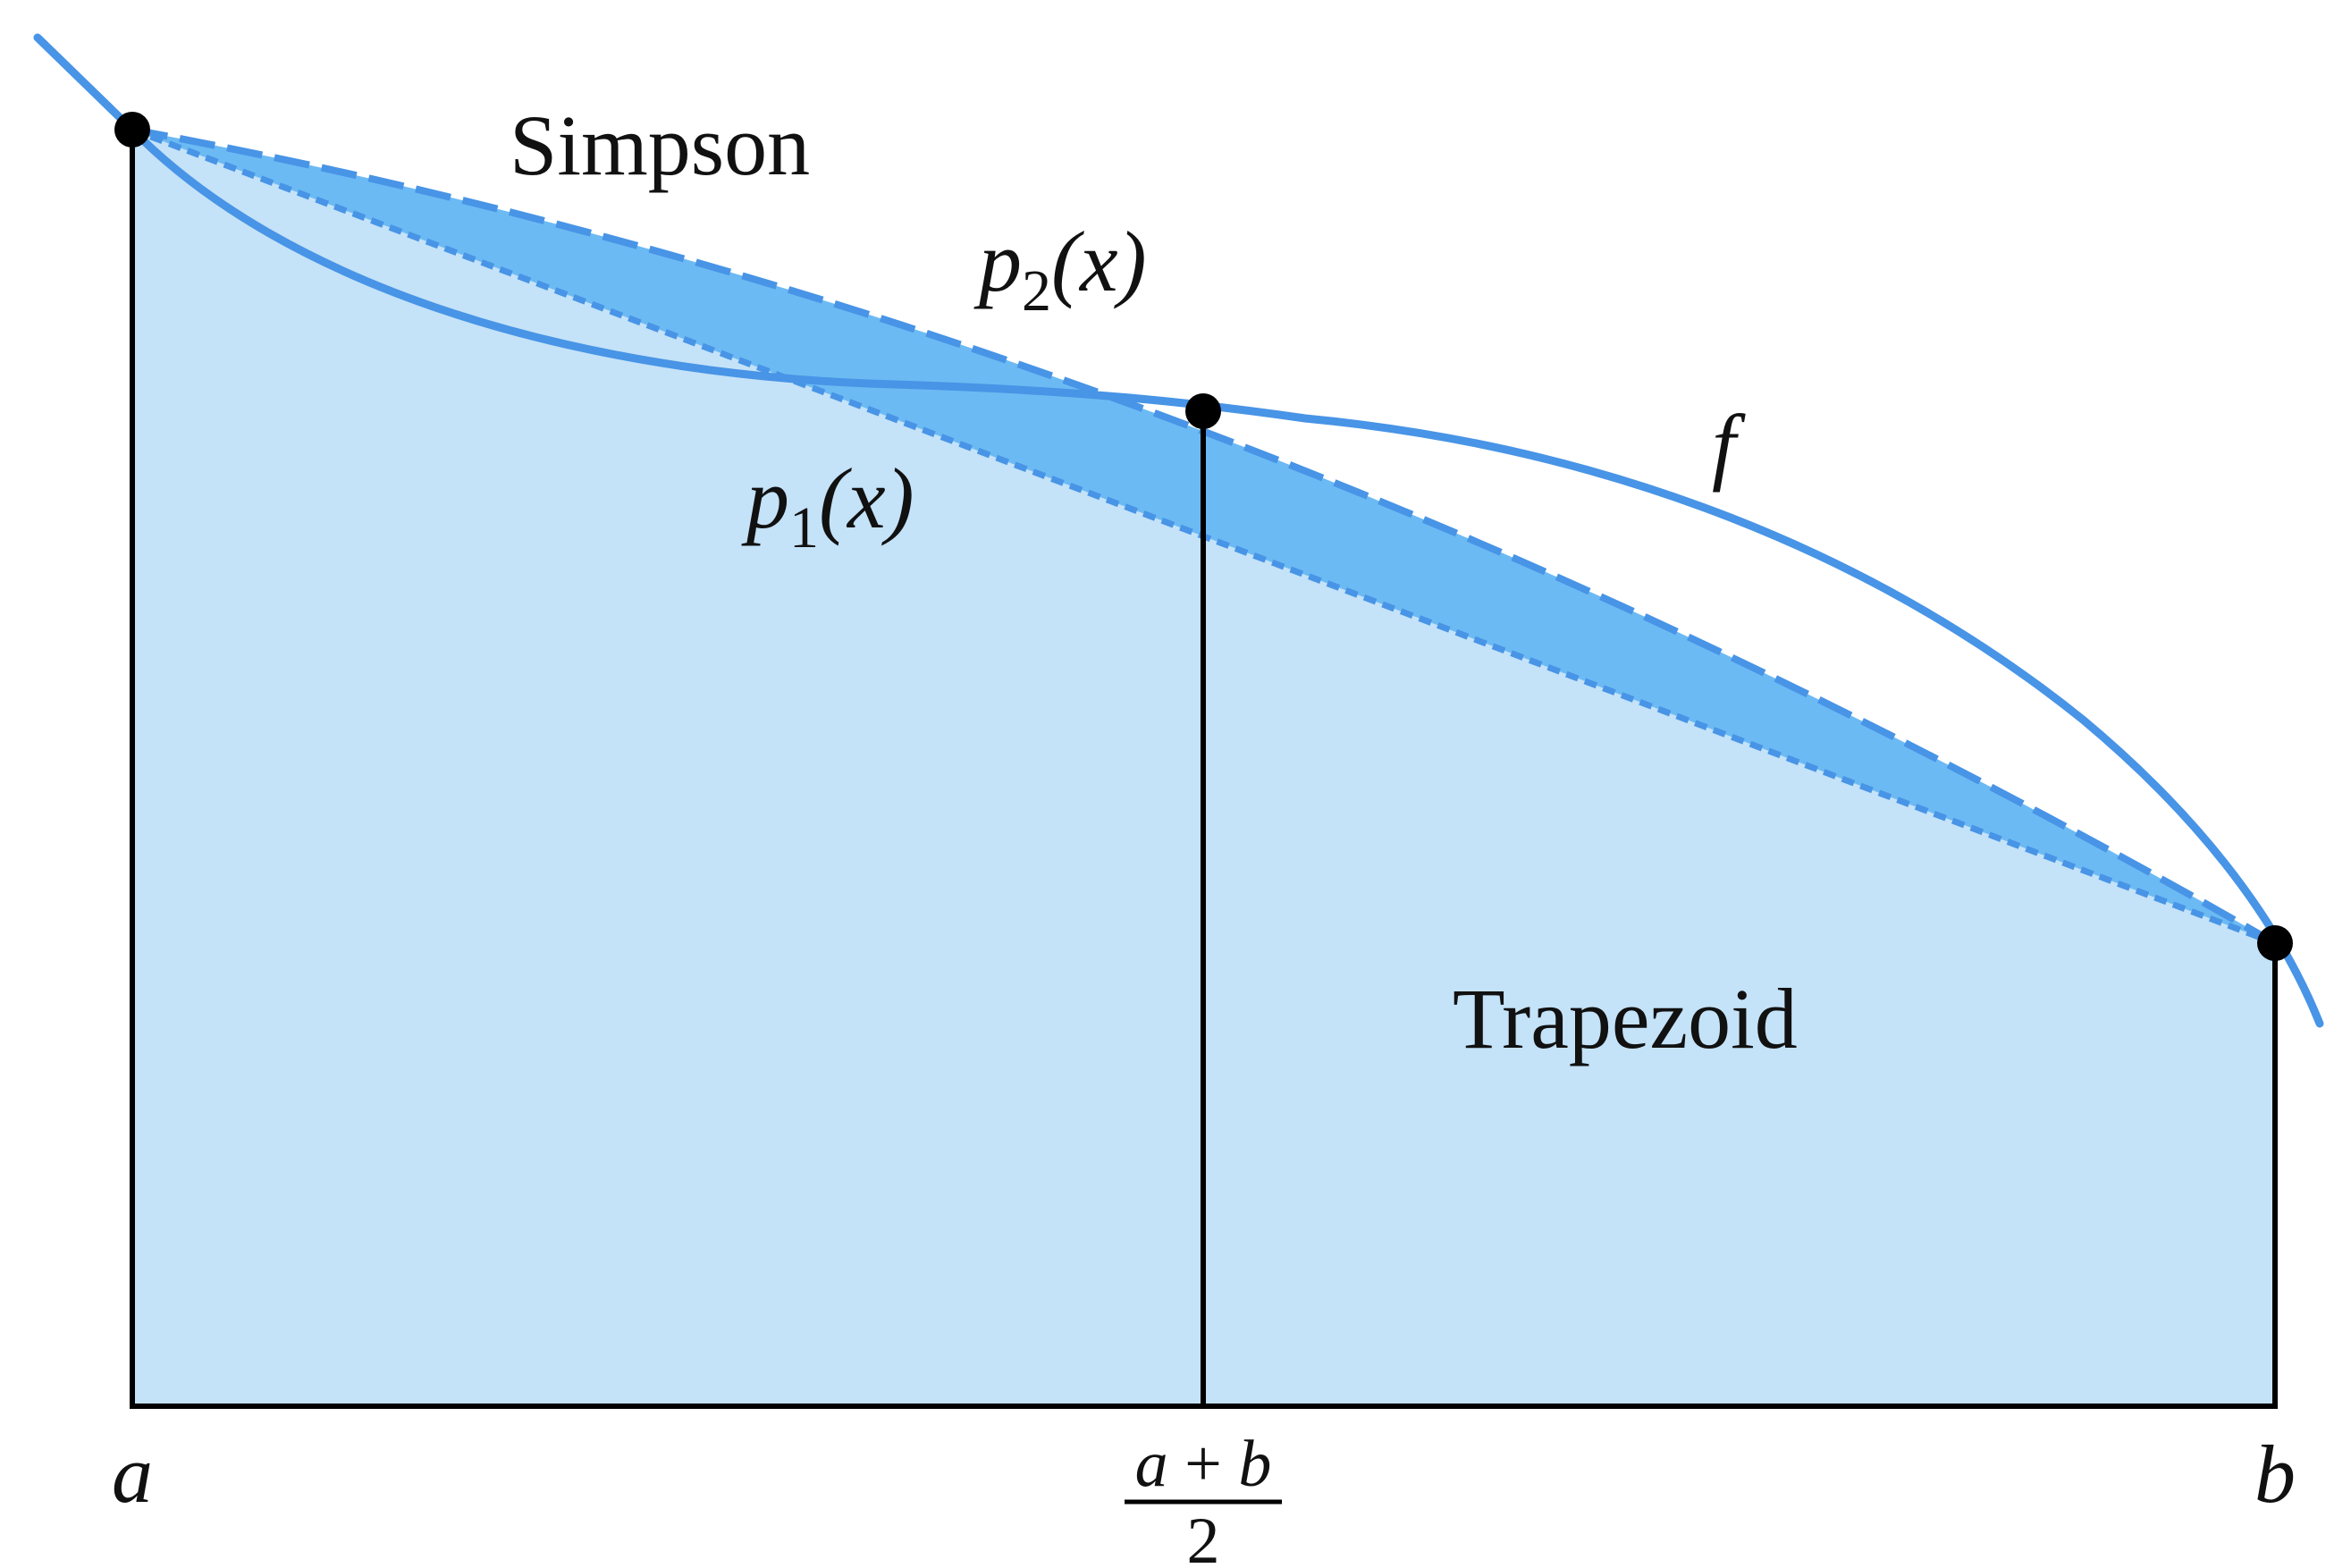 The width and height of the screenshot is (2351, 1568). Describe the element at coordinates (1625, 1018) in the screenshot. I see `trapezoid-label: Trapezoid` at that location.